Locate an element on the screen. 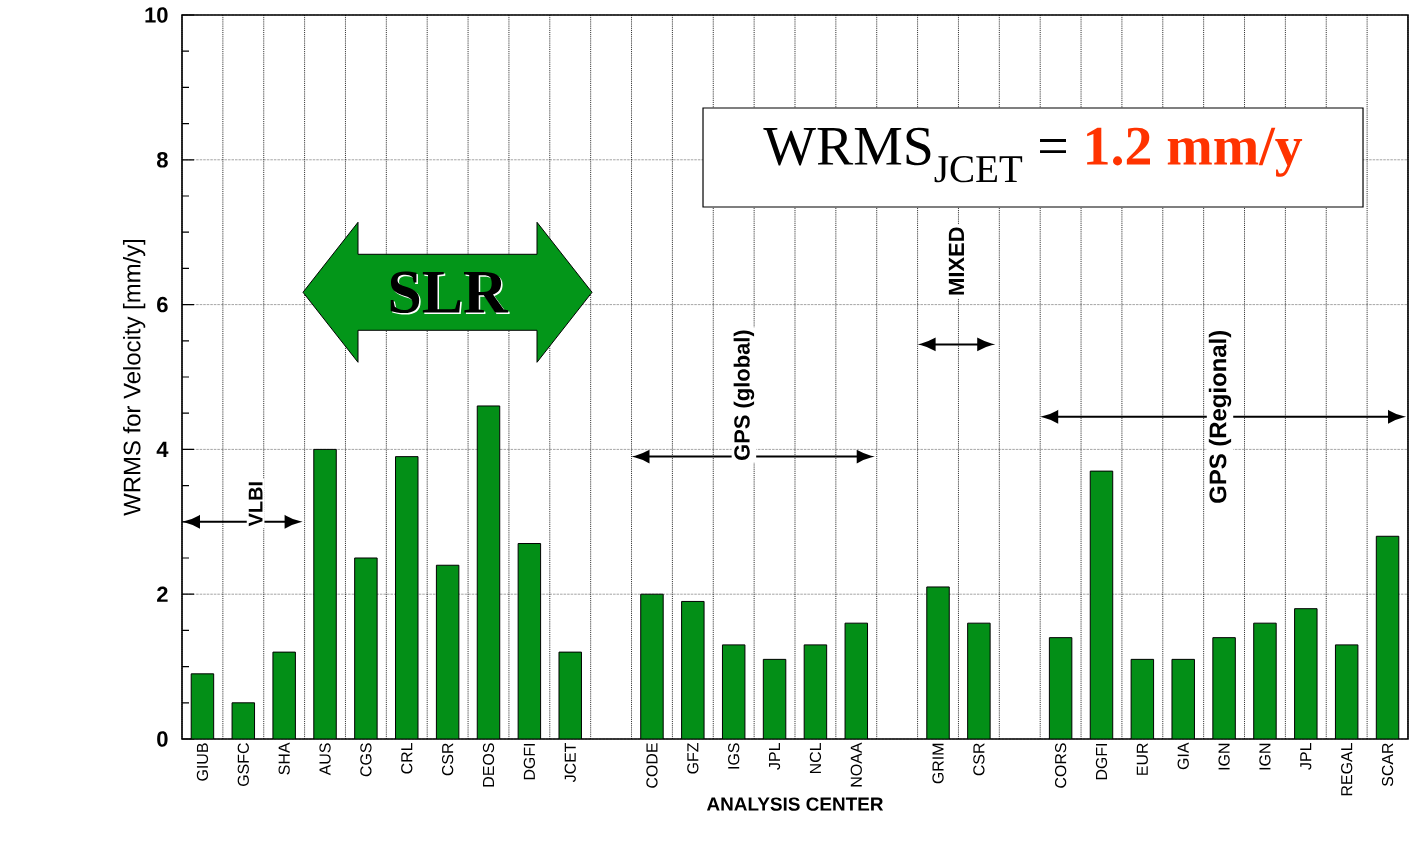 The height and width of the screenshot is (847, 1412). annotation: WRMS$_{JCET}$ = is located at coordinates (914, 155).